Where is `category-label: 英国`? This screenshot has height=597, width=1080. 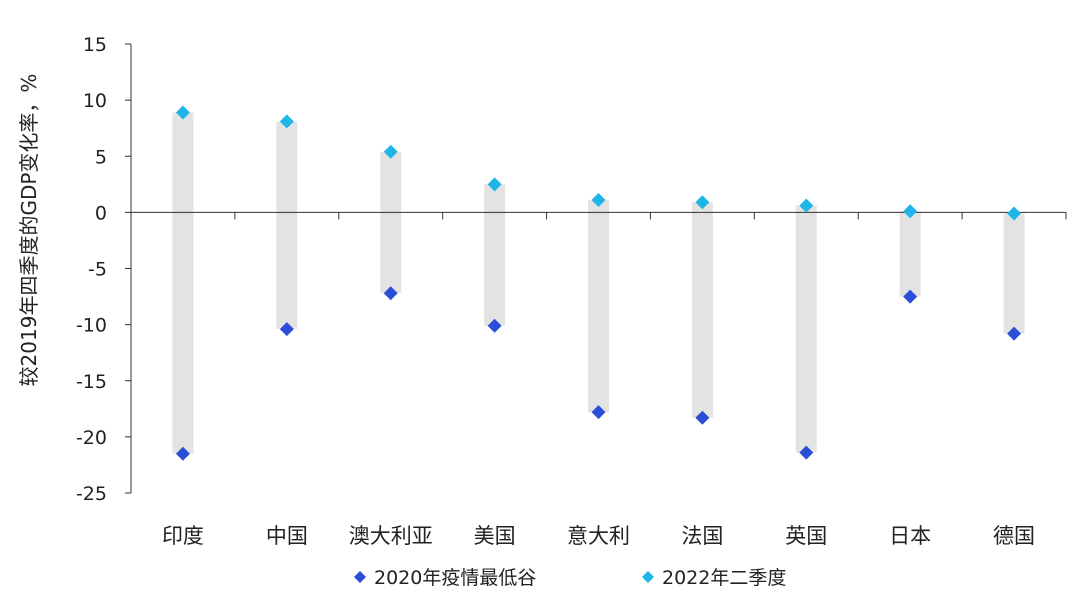 category-label: 英国 is located at coordinates (806, 536).